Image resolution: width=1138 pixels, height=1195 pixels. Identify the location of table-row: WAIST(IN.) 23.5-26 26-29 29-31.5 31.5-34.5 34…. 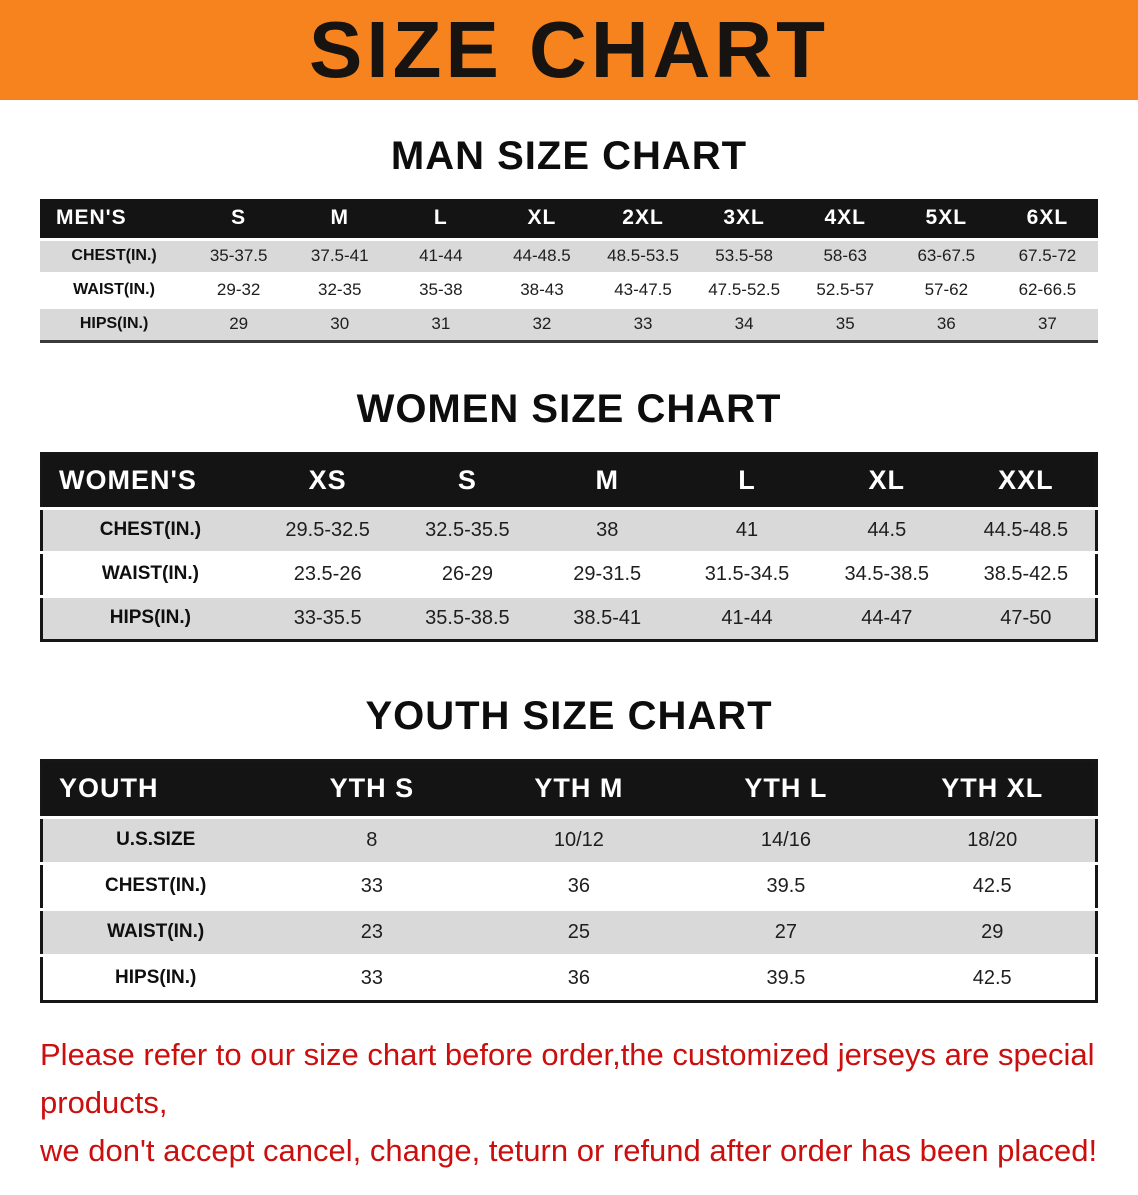
(569, 573).